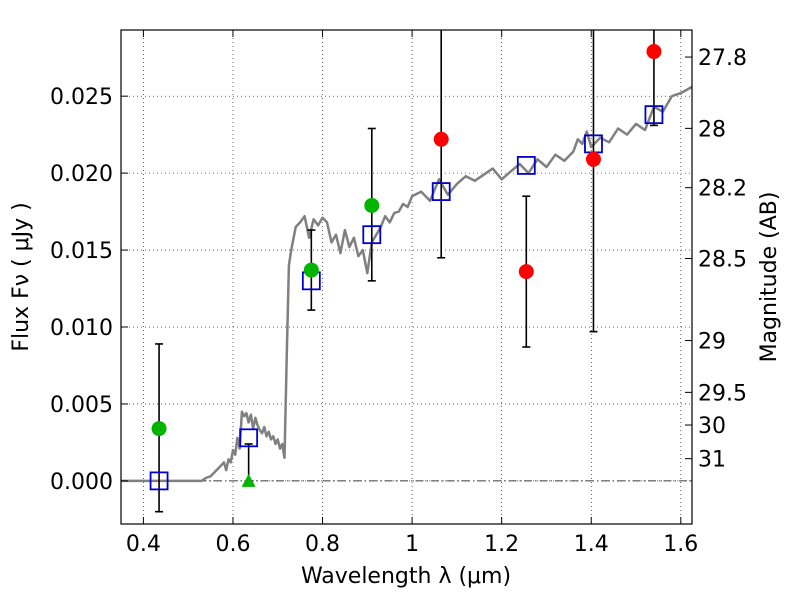 The image size is (800, 600). I want to click on observed-upper-limit-point, so click(248, 480).